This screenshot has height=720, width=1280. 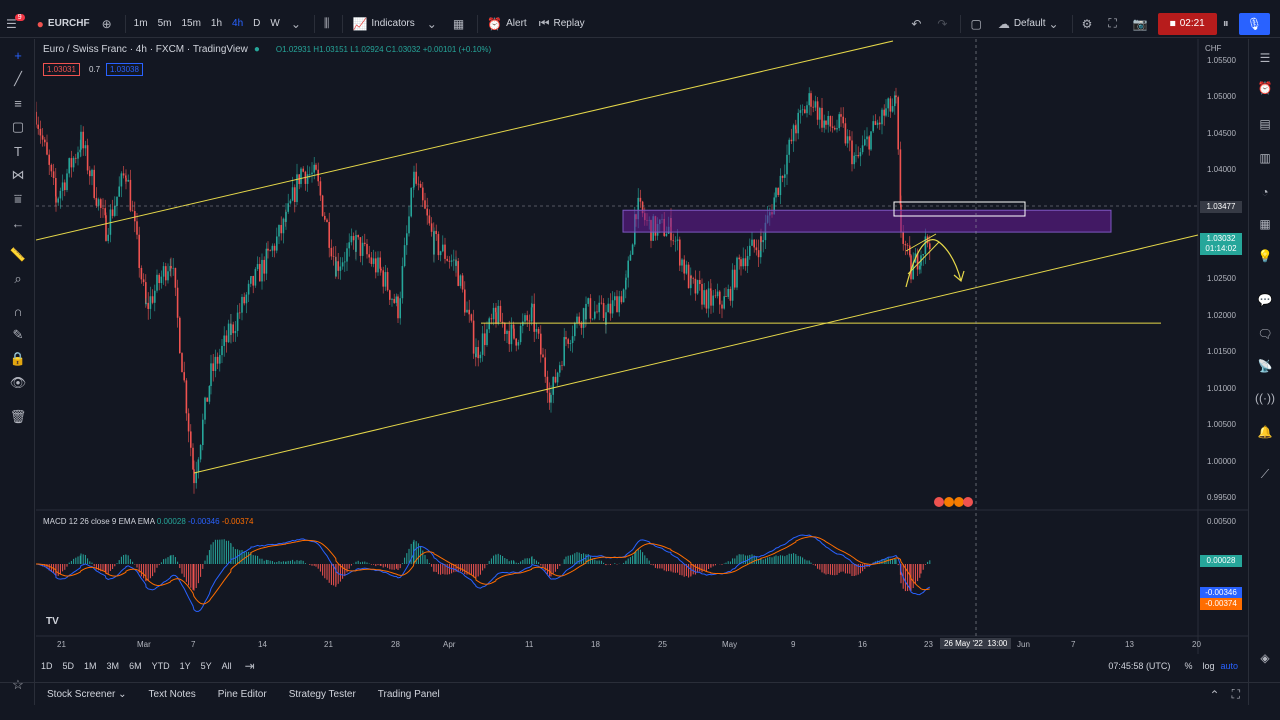 I want to click on shapes-icon: ▢, so click(x=18, y=126).